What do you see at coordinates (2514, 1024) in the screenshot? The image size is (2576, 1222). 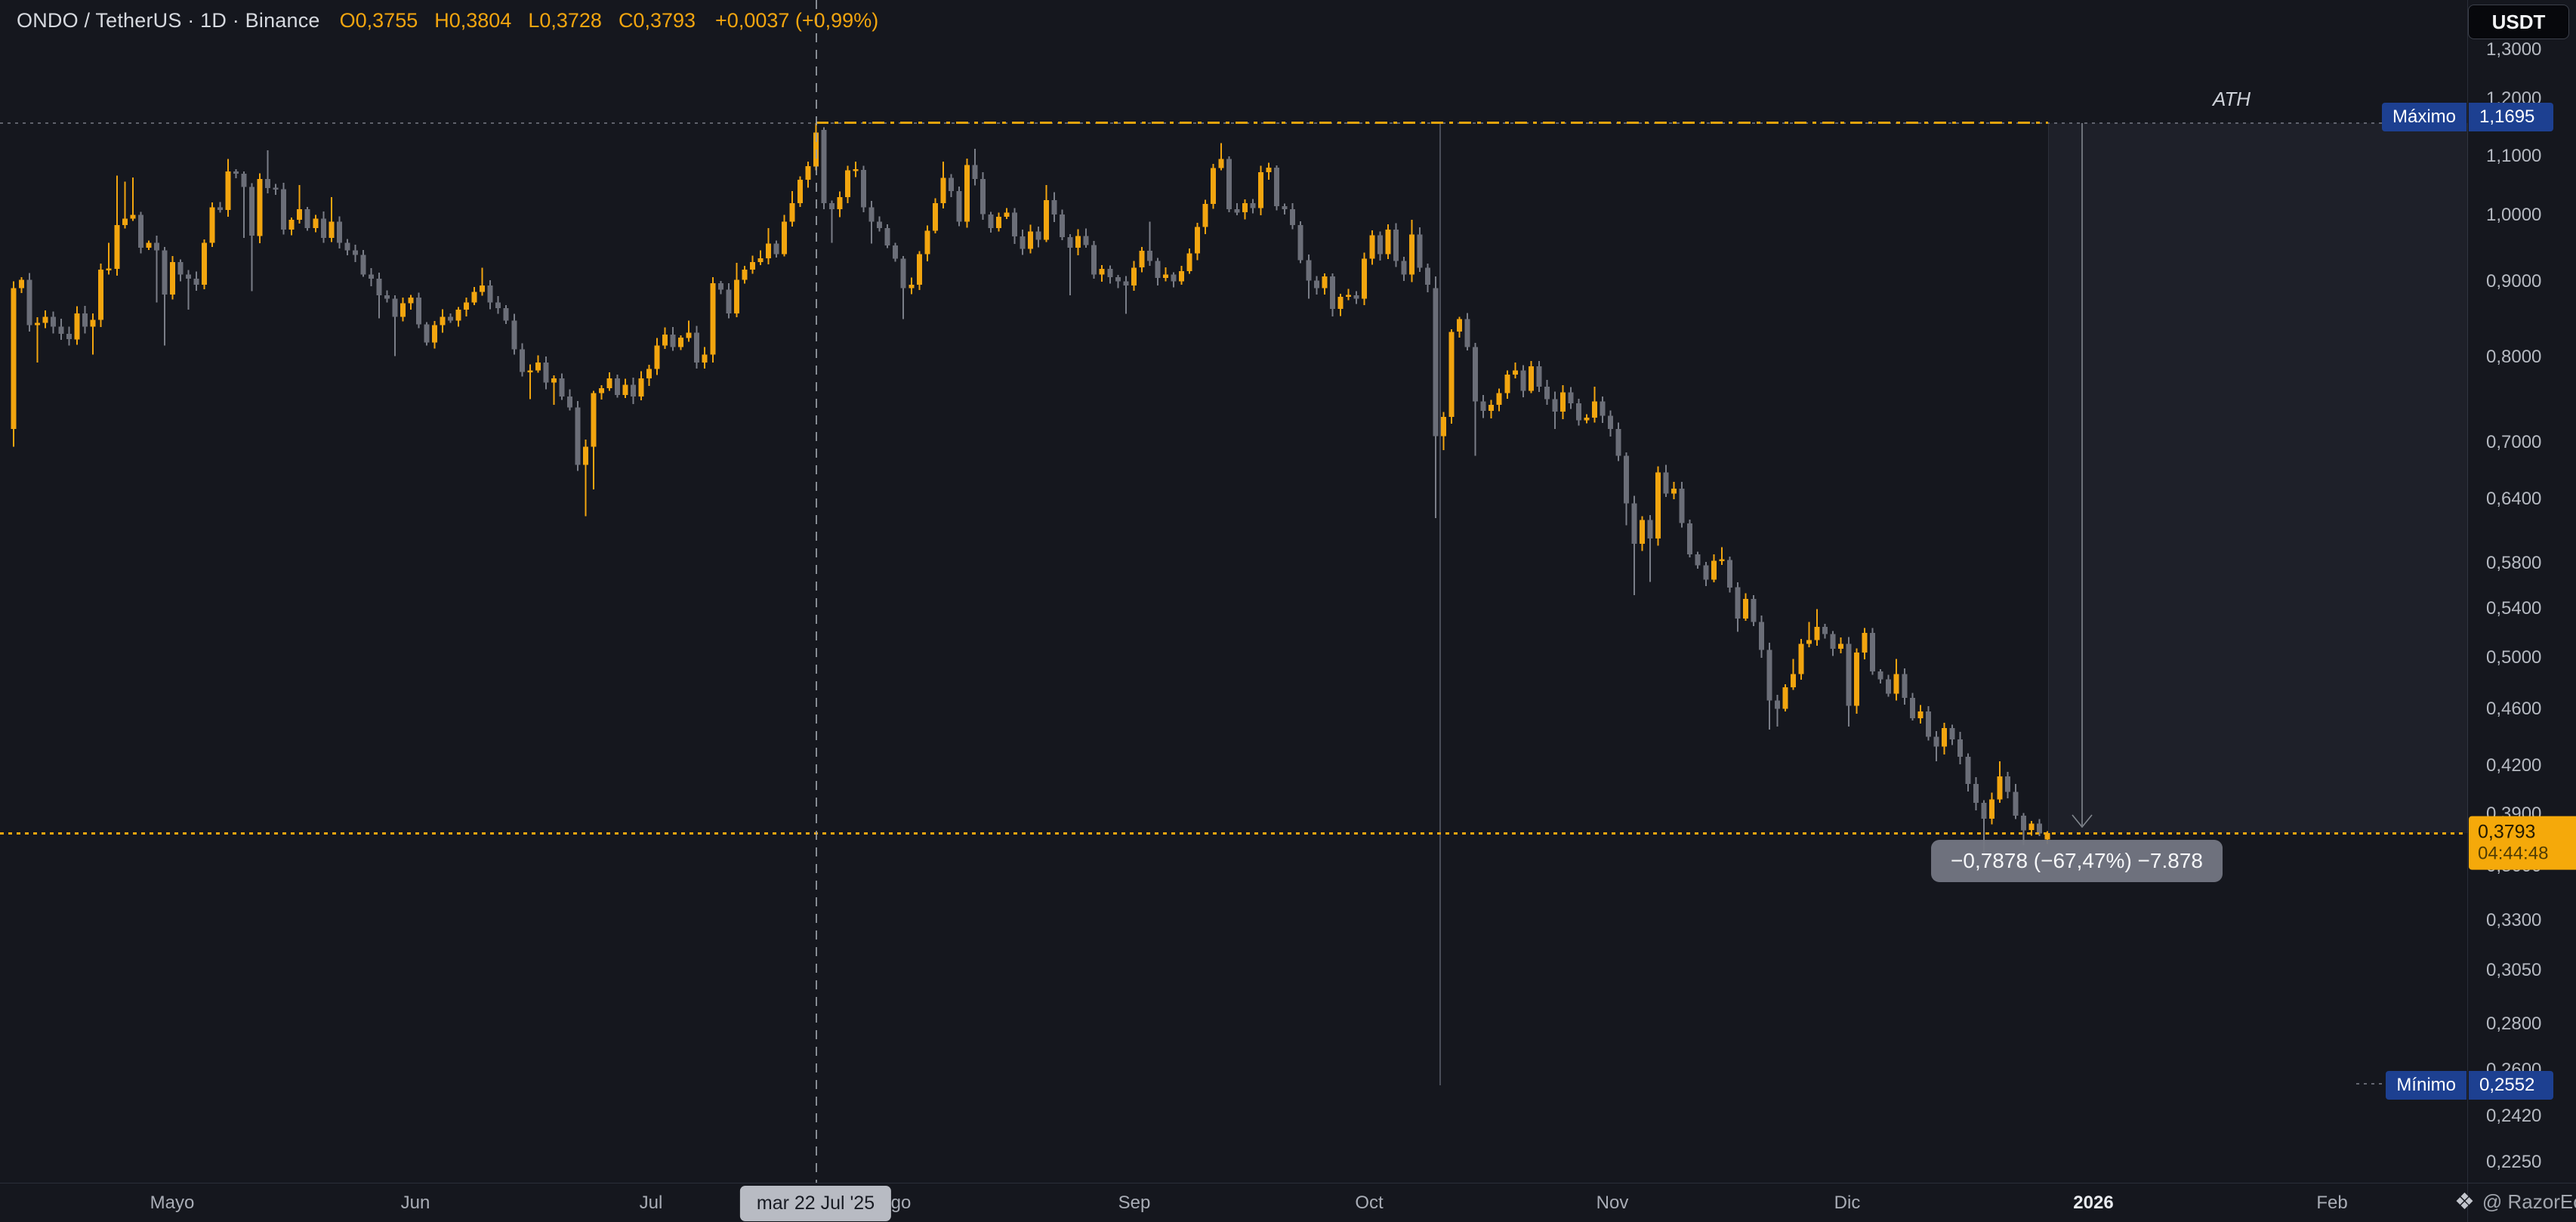 I see `price-axis-label: 0,2800` at bounding box center [2514, 1024].